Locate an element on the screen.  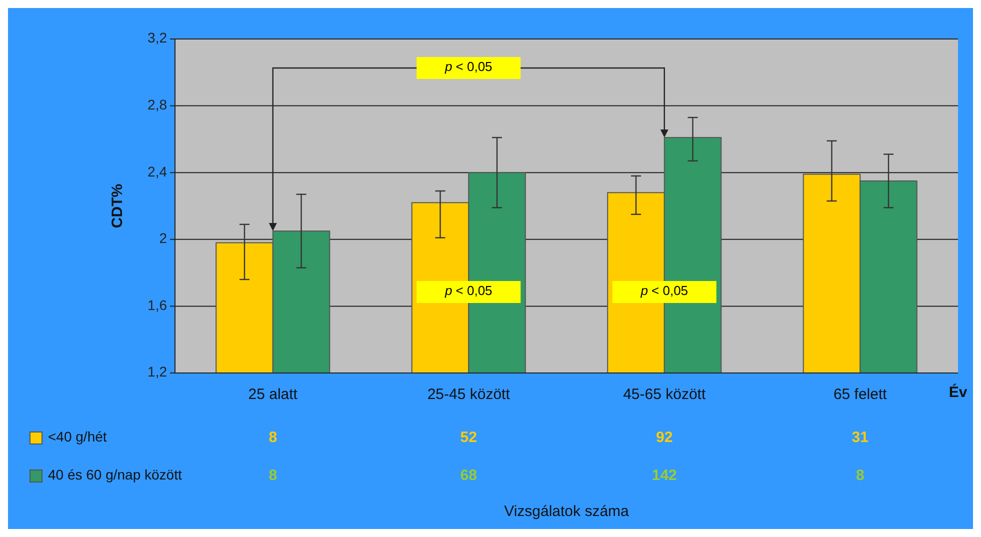
legend-label: <40 g/hét is located at coordinates (77, 436).